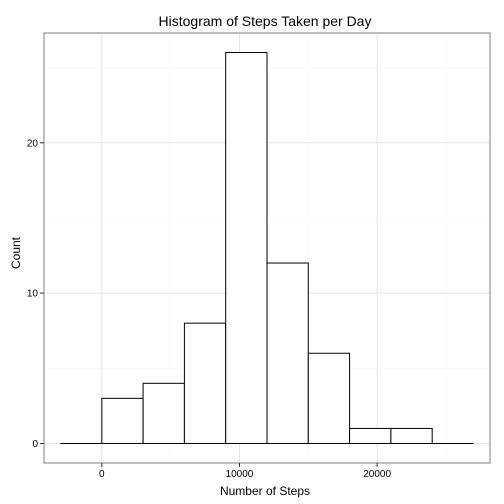  What do you see at coordinates (102, 474) in the screenshot?
I see `x-tick-label: 0` at bounding box center [102, 474].